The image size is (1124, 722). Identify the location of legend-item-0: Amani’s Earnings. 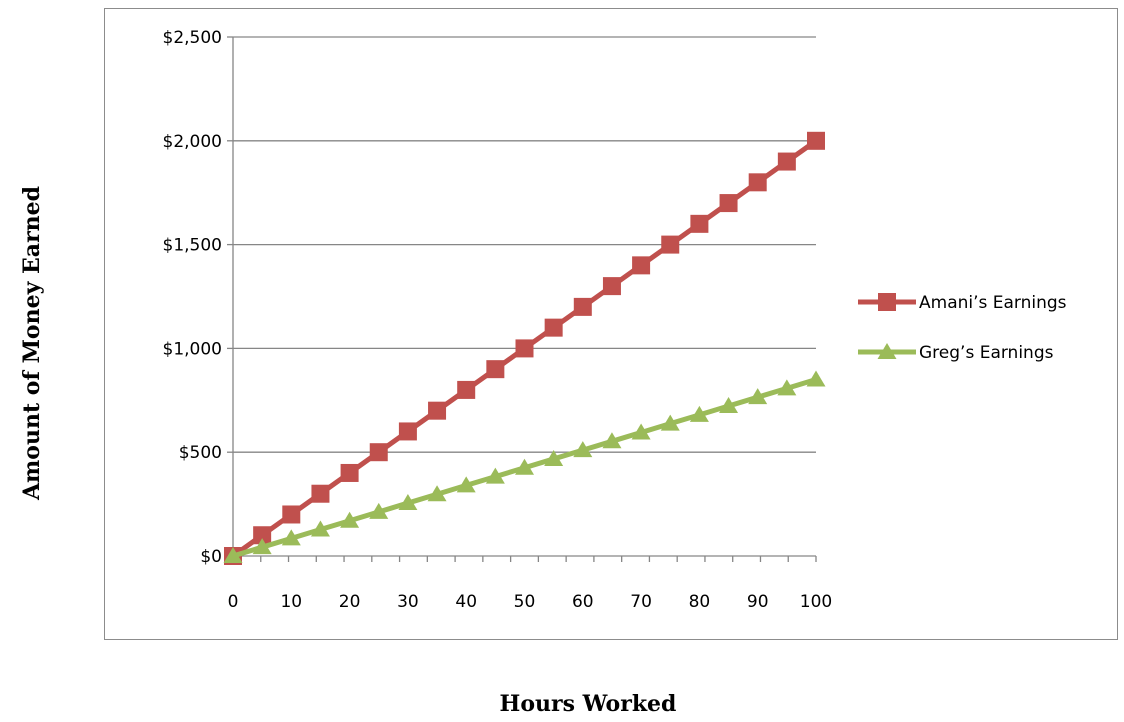
(962, 303).